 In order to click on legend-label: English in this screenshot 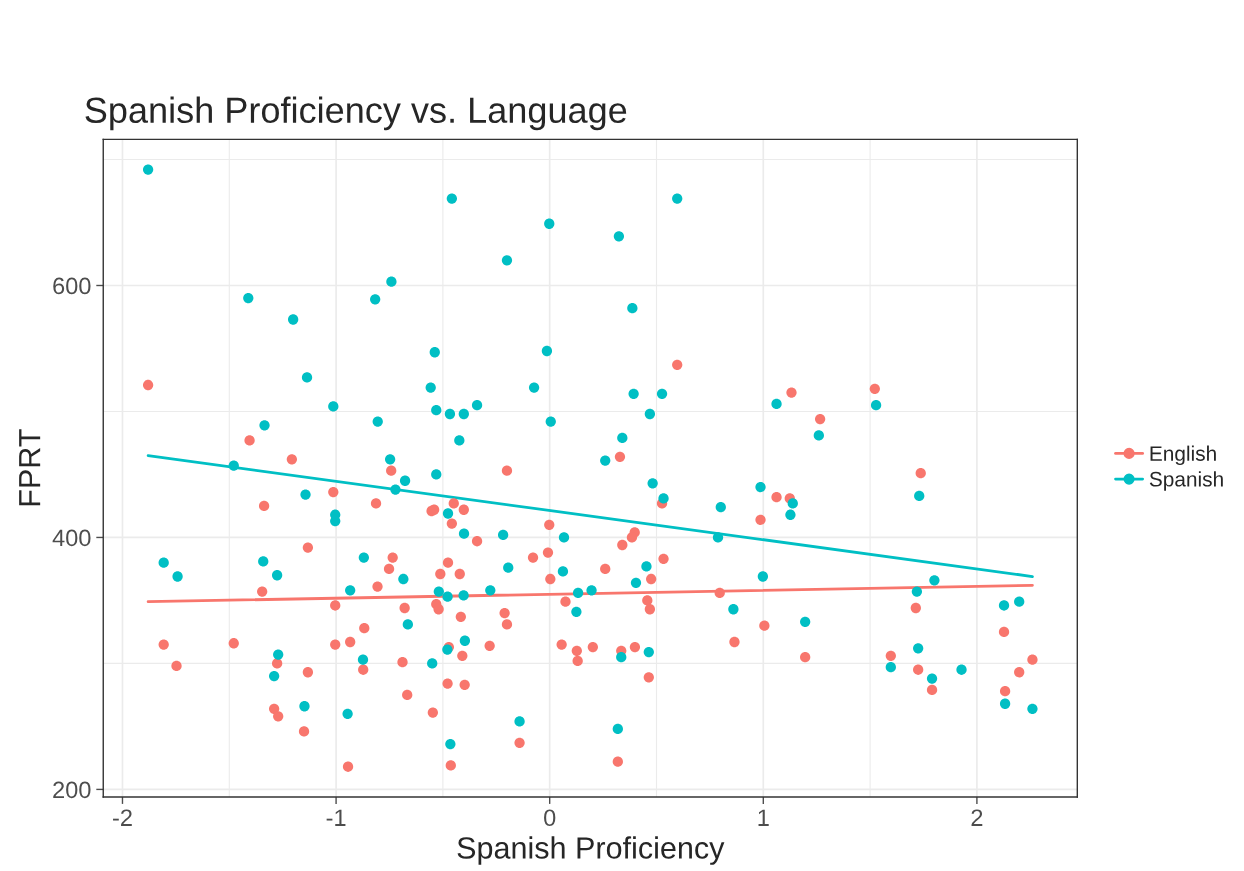, I will do `click(1183, 455)`.